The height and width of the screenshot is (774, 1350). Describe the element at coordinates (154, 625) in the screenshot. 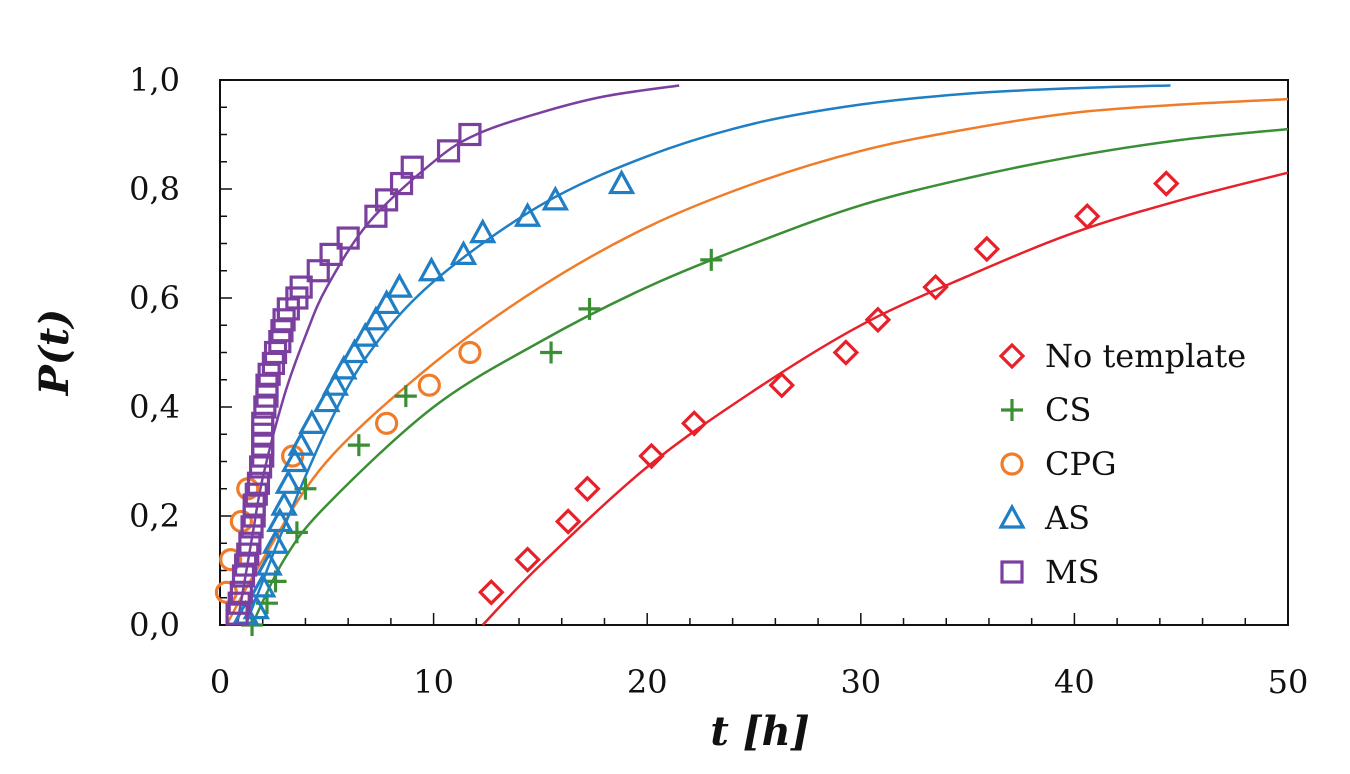

I see `y-tick-label: 0,0` at that location.